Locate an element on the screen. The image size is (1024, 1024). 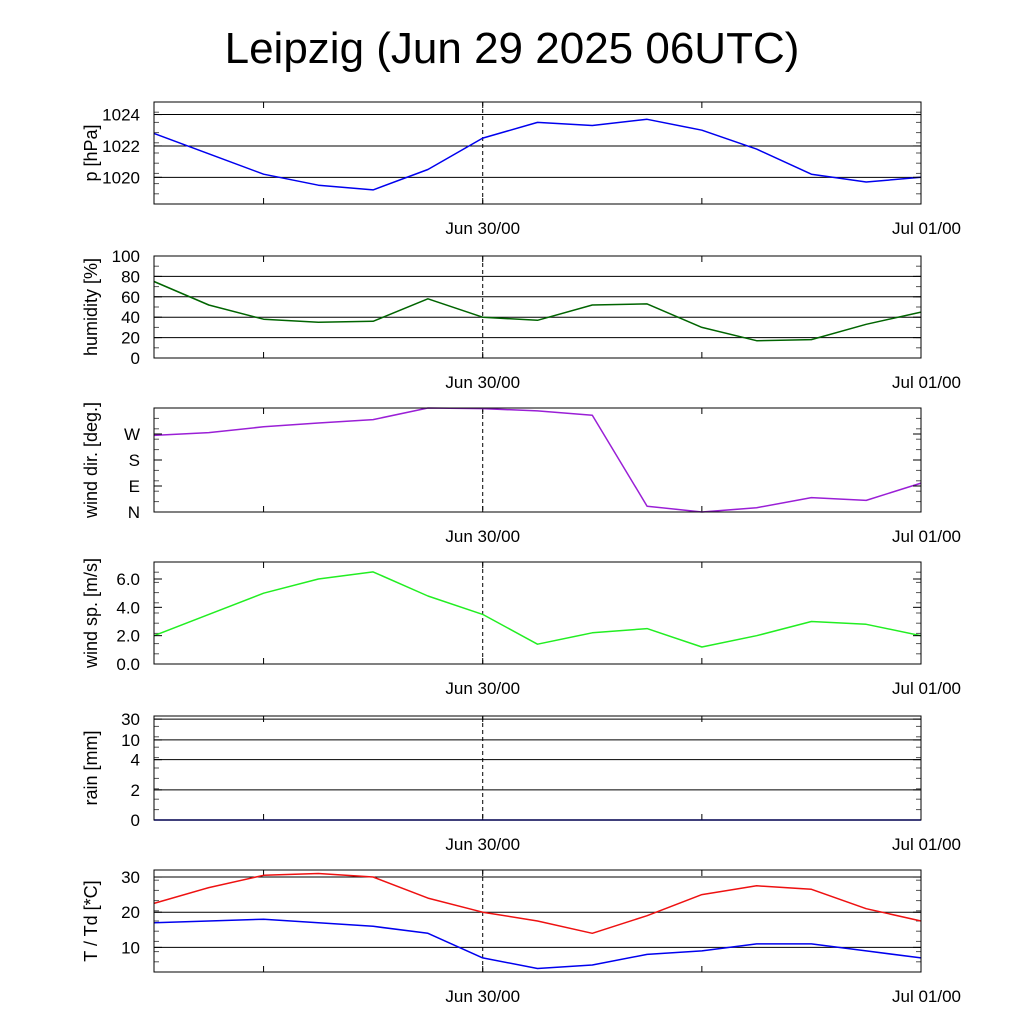
y-tick-label: 100 is located at coordinates (126, 256).